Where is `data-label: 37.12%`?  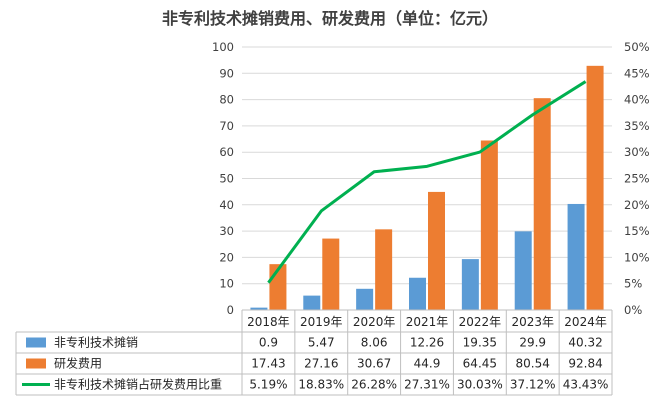 data-label: 37.12% is located at coordinates (533, 385).